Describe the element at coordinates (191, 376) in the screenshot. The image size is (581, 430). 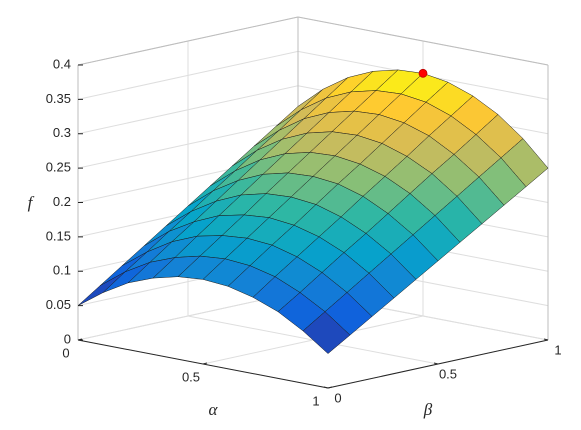
I see `x-tick-label: 0.5` at that location.